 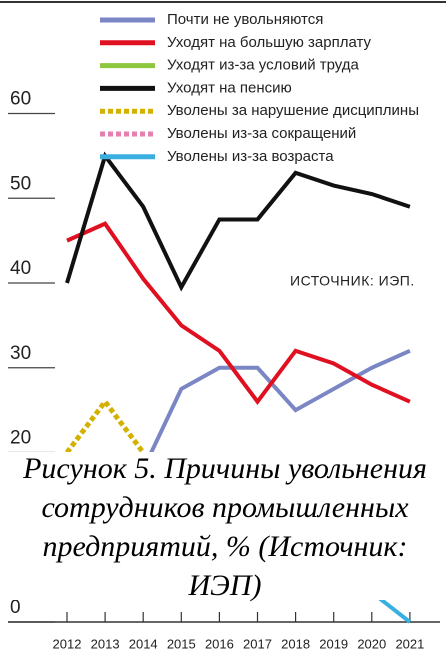 What do you see at coordinates (67, 643) in the screenshot?
I see `x-tick-label: 2012` at bounding box center [67, 643].